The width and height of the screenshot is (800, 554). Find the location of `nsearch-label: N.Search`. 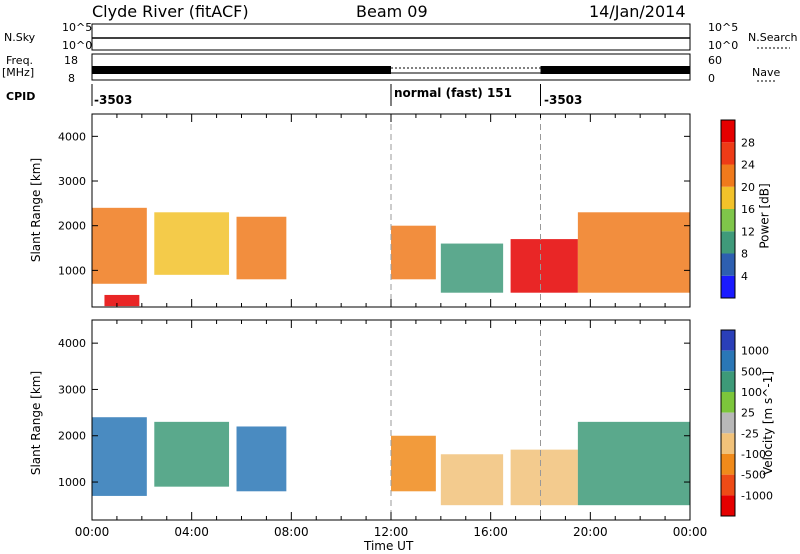

nsearch-label: N.Search is located at coordinates (773, 37).